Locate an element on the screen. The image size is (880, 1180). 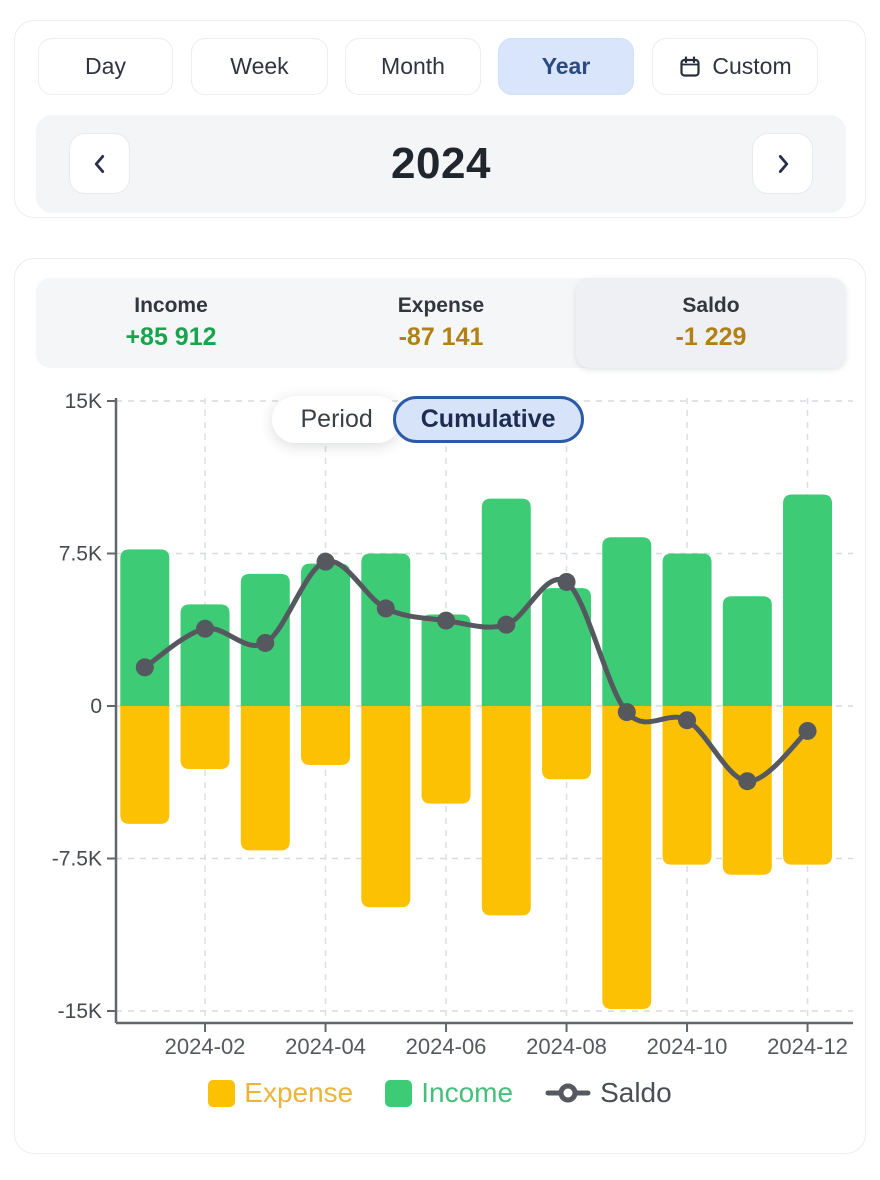
legend-saldo-label: Saldo is located at coordinates (636, 1092).